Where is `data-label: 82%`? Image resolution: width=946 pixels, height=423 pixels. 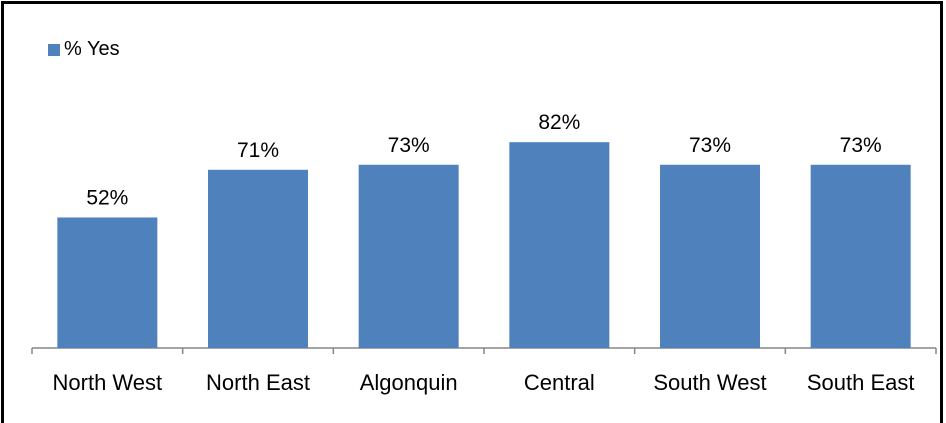 data-label: 82% is located at coordinates (559, 122).